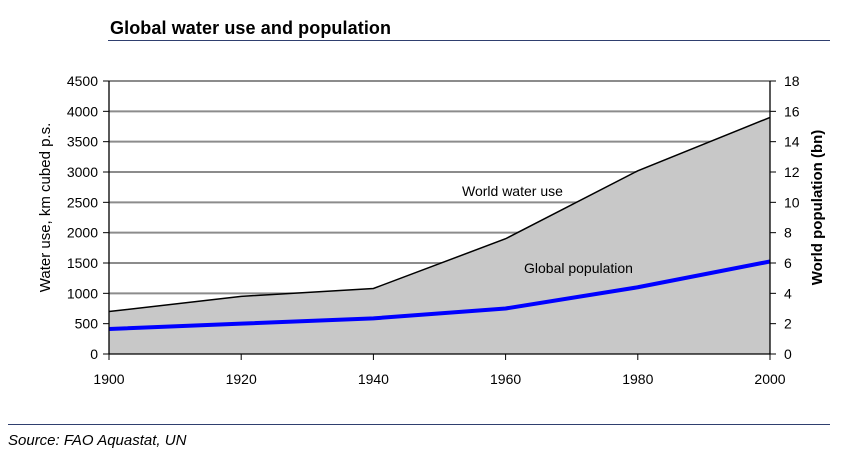 Image resolution: width=845 pixels, height=468 pixels. What do you see at coordinates (82, 263) in the screenshot?
I see `left-tick-label: 1500` at bounding box center [82, 263].